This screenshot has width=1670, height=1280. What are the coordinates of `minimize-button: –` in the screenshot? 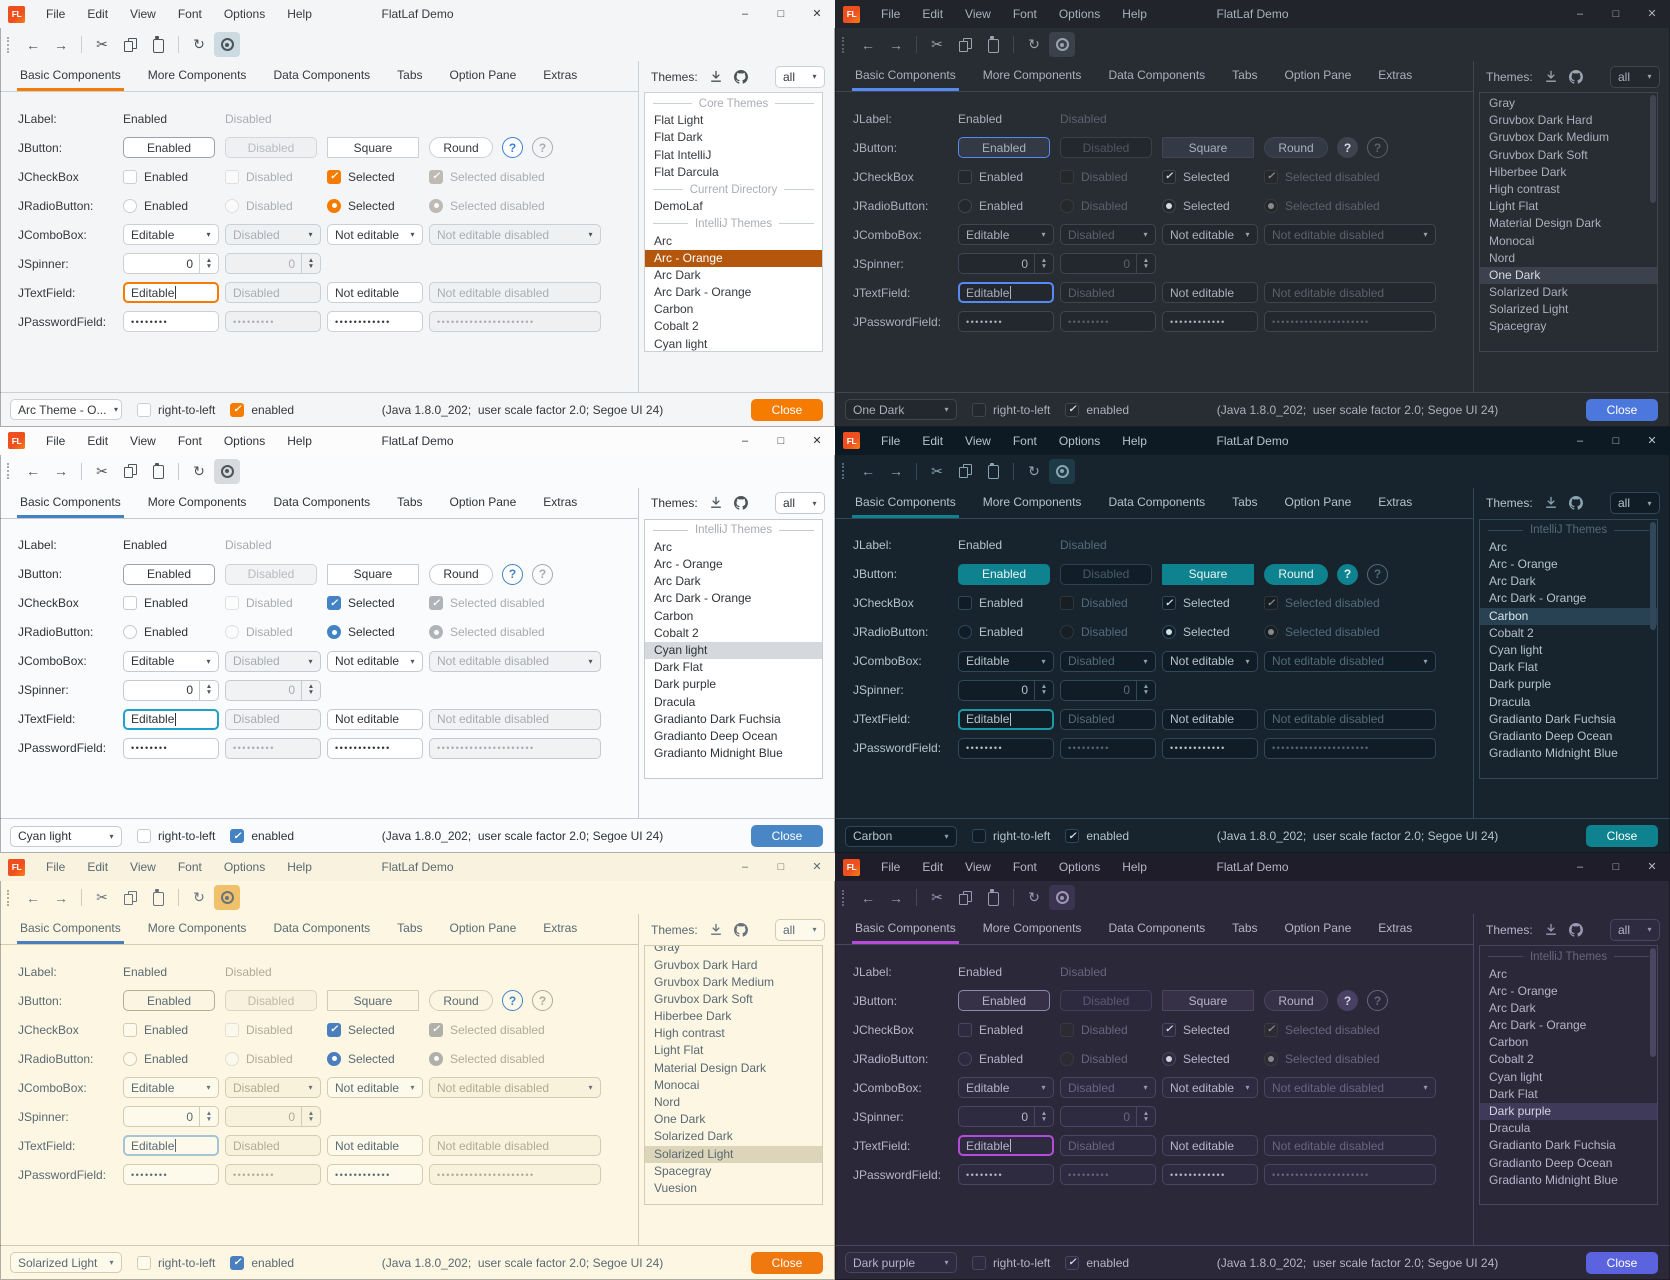 It's located at (745, 14).